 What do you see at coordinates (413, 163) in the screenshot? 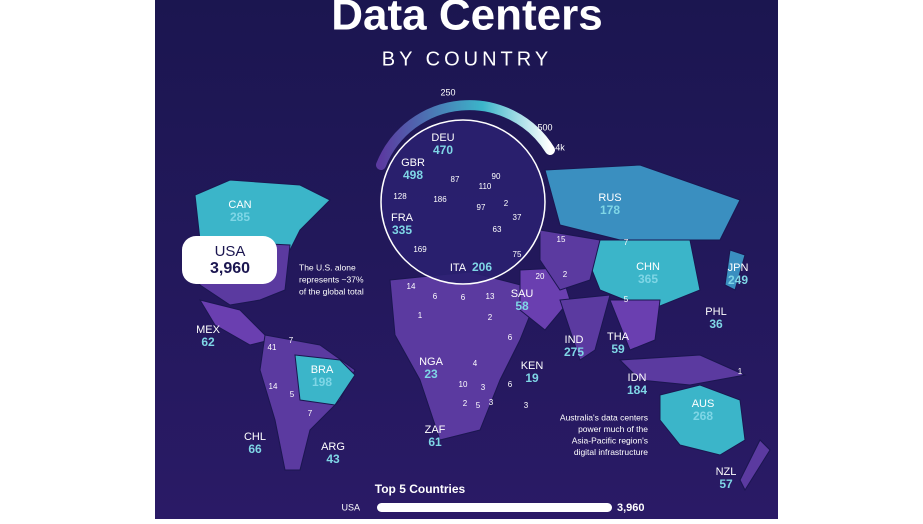
I see `country-code: GBR` at bounding box center [413, 163].